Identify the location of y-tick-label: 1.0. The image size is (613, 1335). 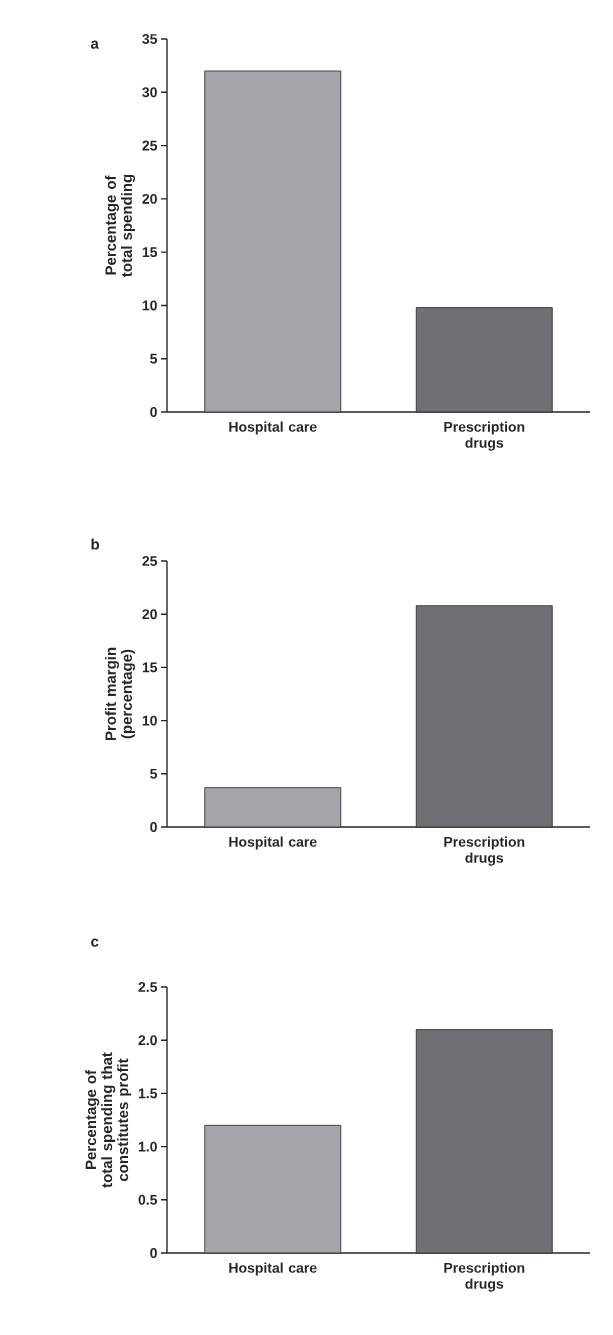
(147, 1146).